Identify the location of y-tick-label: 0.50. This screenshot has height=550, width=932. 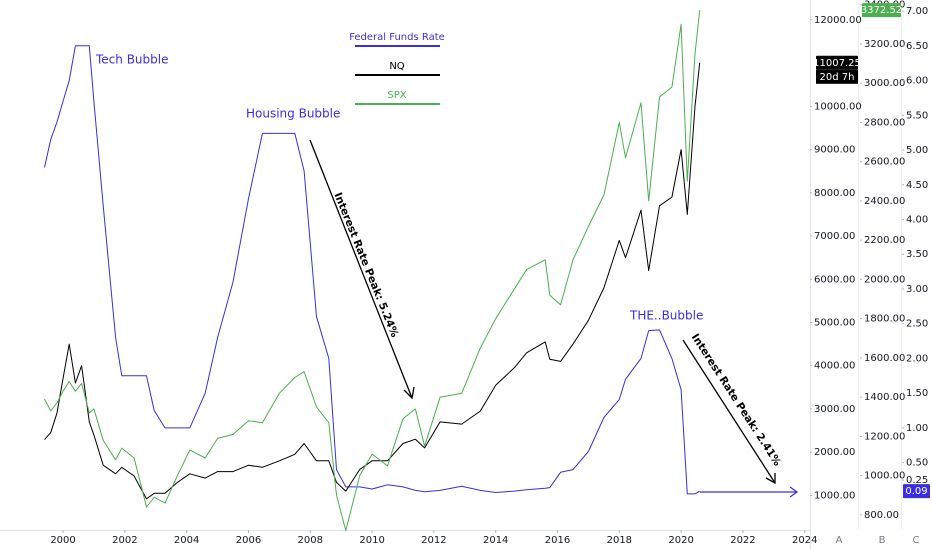
(917, 463).